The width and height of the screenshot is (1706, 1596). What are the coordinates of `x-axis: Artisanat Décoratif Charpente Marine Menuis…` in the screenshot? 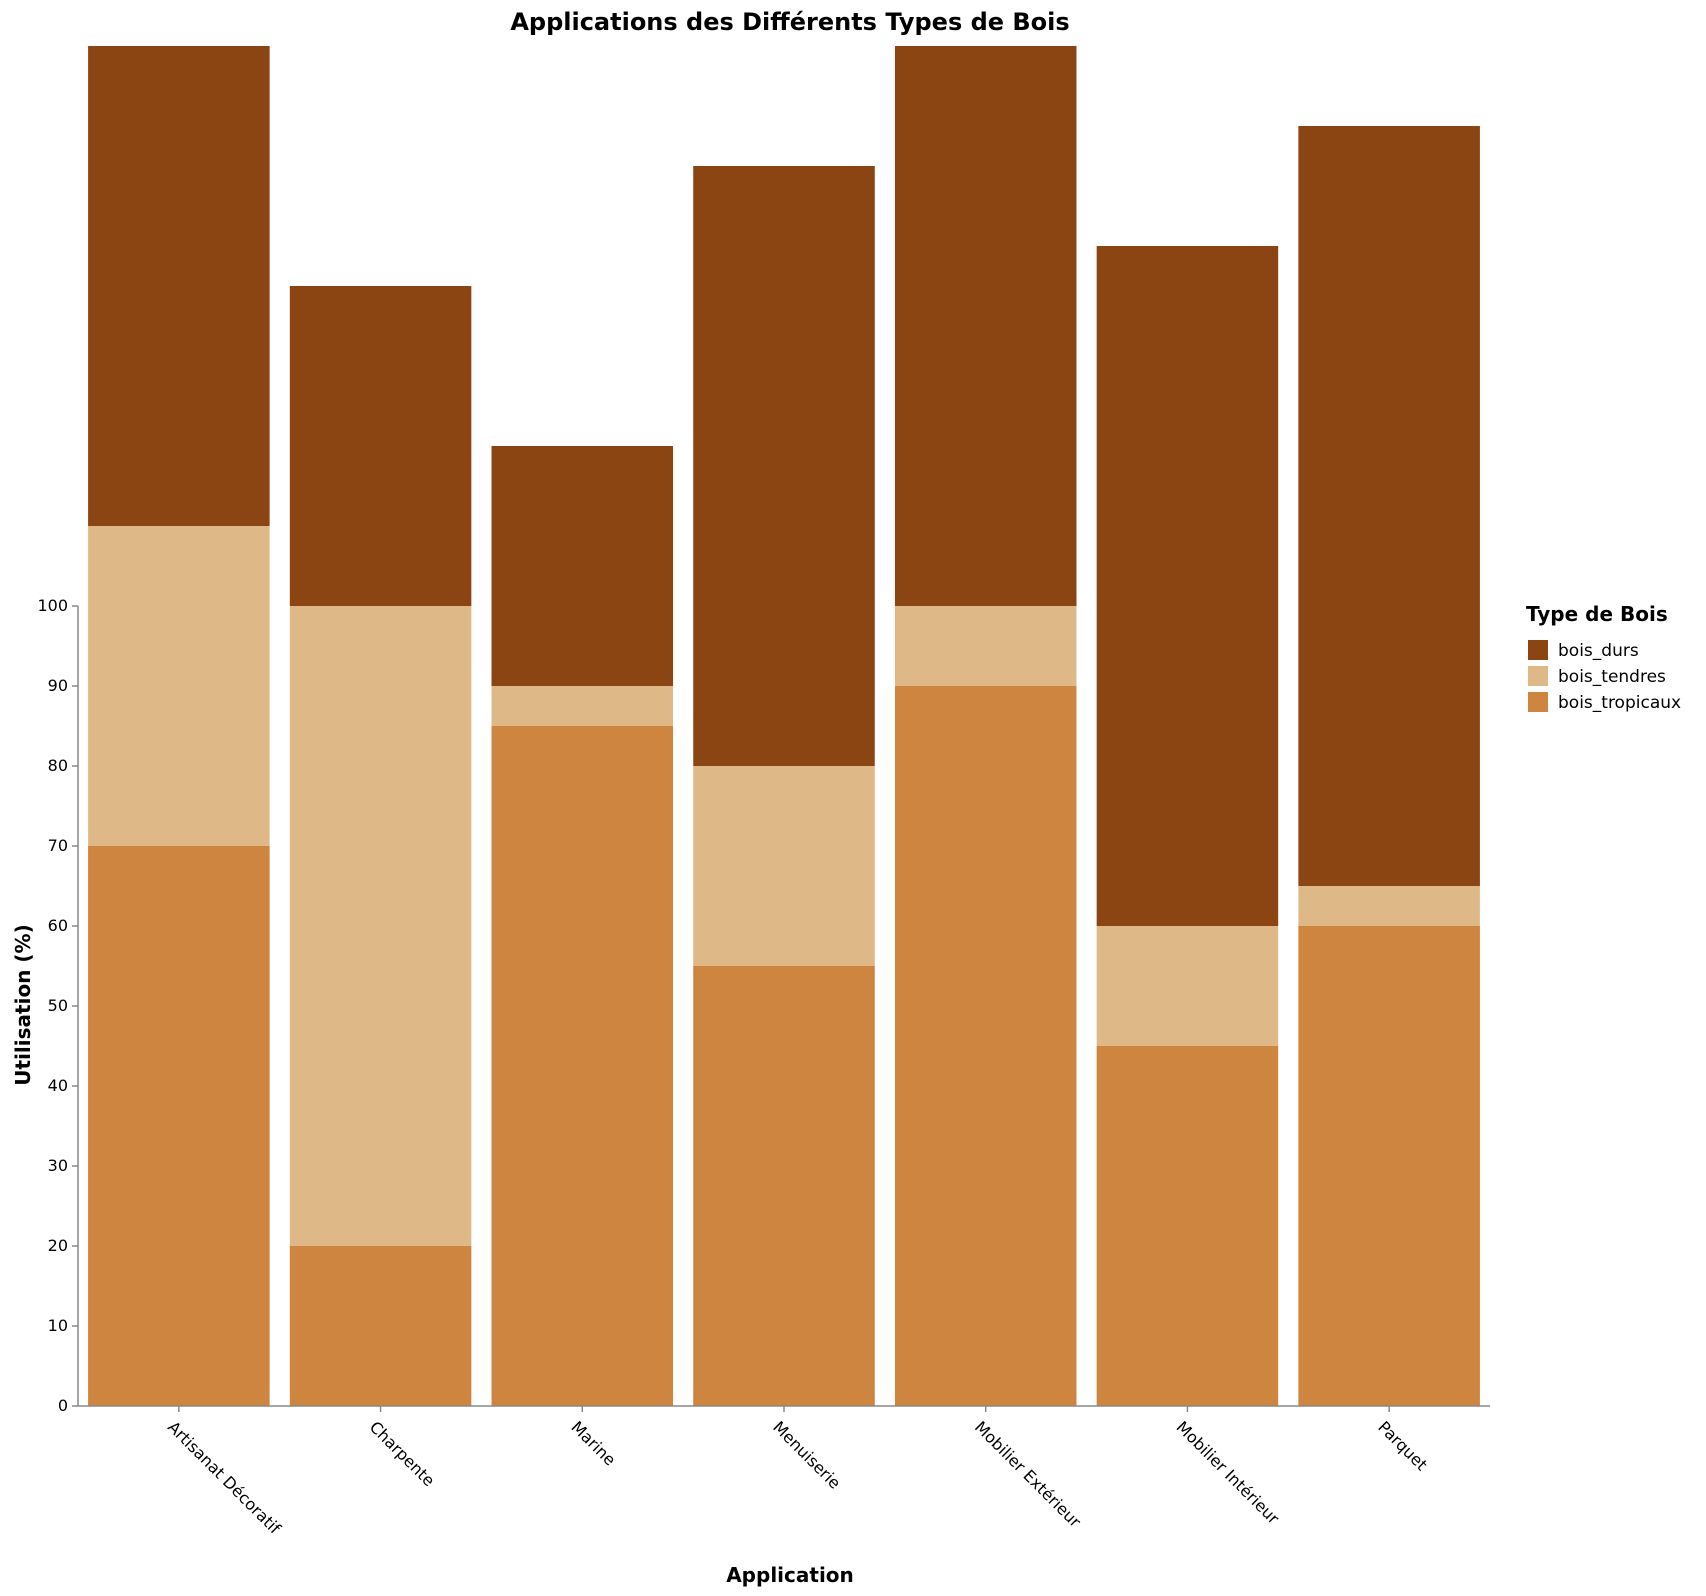 It's located at (784, 1471).